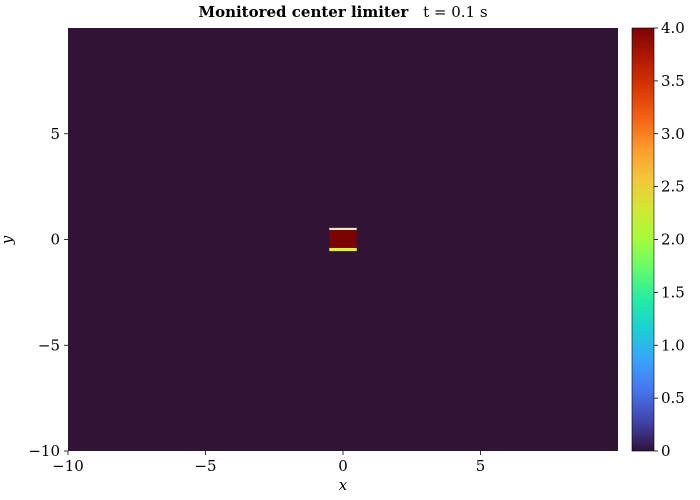  I want to click on y-tick-label: 0, so click(55, 240).